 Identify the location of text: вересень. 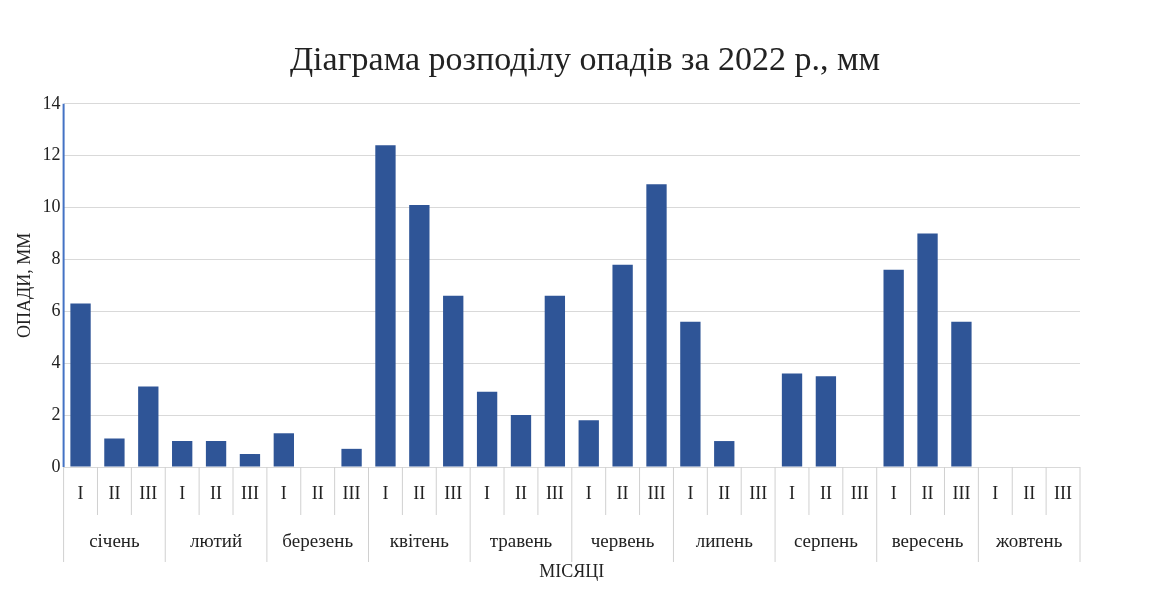
(927, 540).